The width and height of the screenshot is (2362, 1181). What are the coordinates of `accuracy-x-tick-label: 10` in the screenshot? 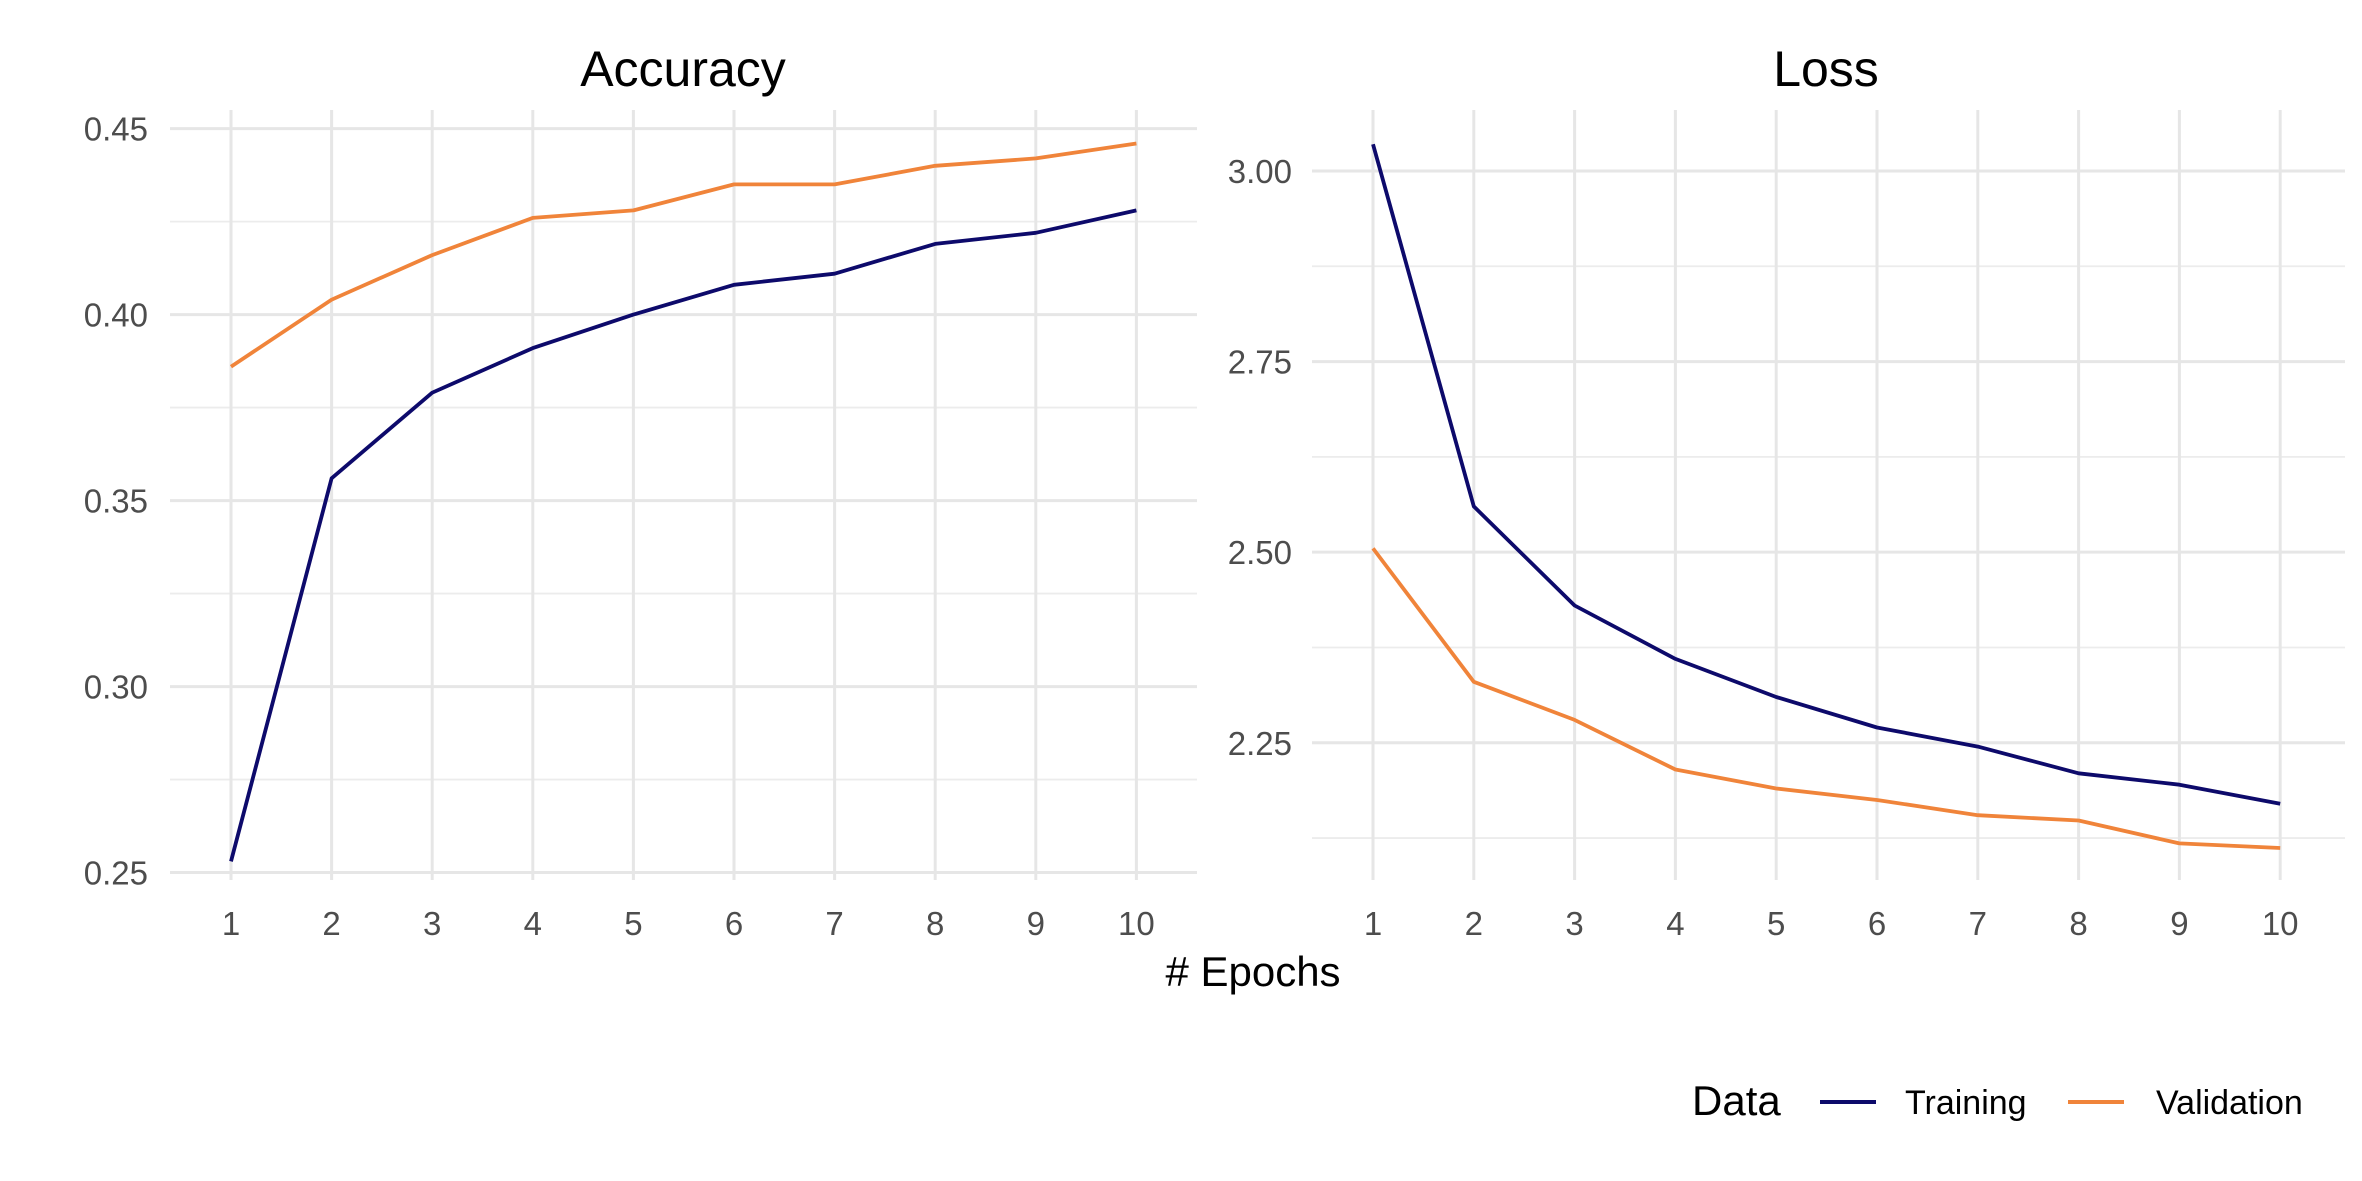 It's located at (1136, 923).